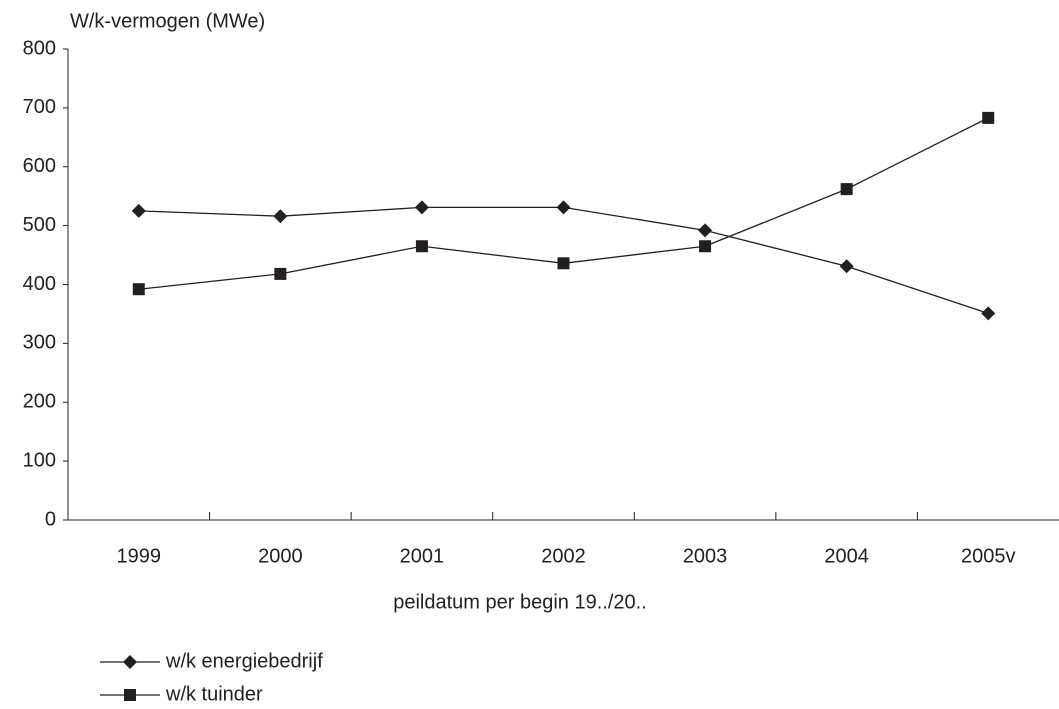 The height and width of the screenshot is (709, 1059). I want to click on legend-label: w/k tuinder, so click(214, 694).